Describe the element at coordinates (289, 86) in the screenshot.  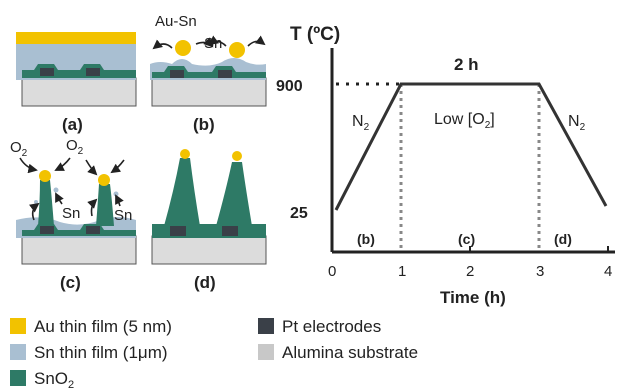
I see `y-tick-label: 900` at that location.